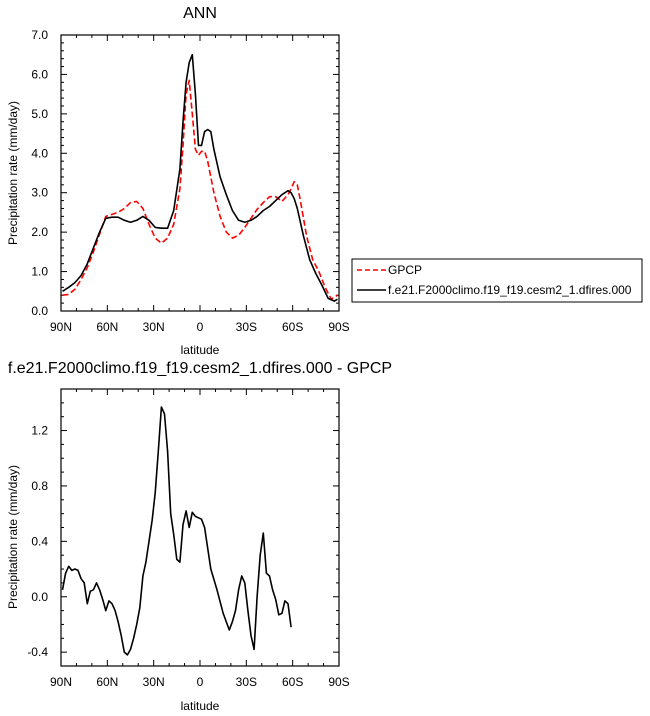 The image size is (650, 716). What do you see at coordinates (39, 486) in the screenshot?
I see `bottom-y-tick-label: 0.8` at bounding box center [39, 486].